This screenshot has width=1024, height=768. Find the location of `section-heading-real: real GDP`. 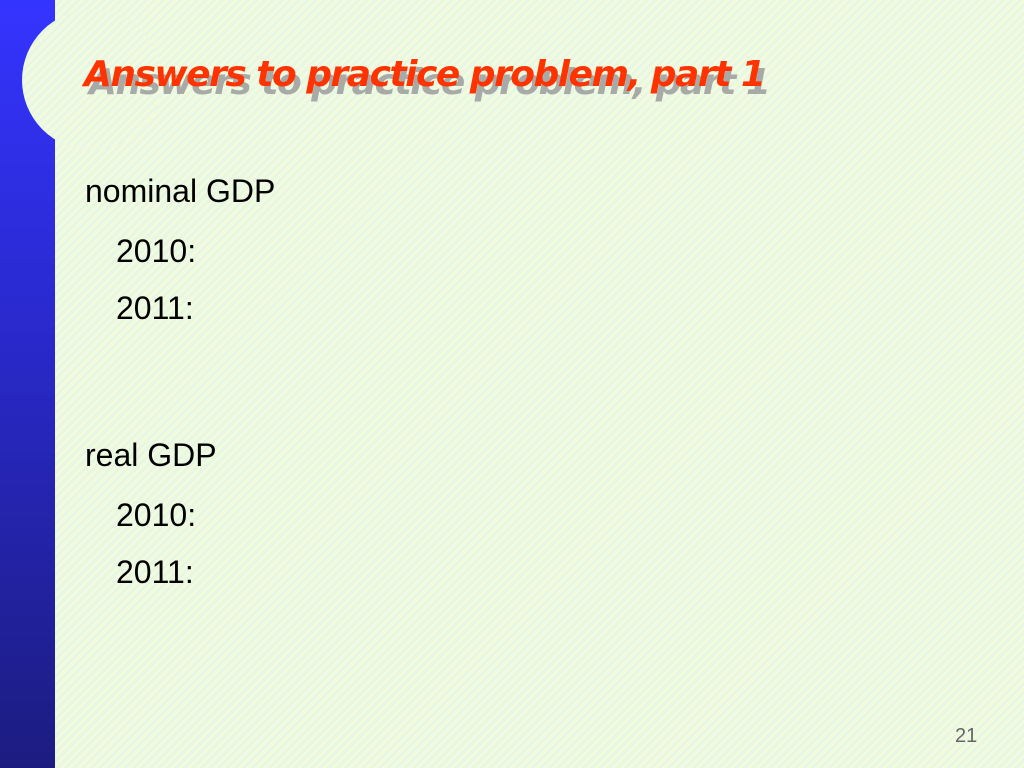

section-heading-real: real GDP is located at coordinates (151, 455).